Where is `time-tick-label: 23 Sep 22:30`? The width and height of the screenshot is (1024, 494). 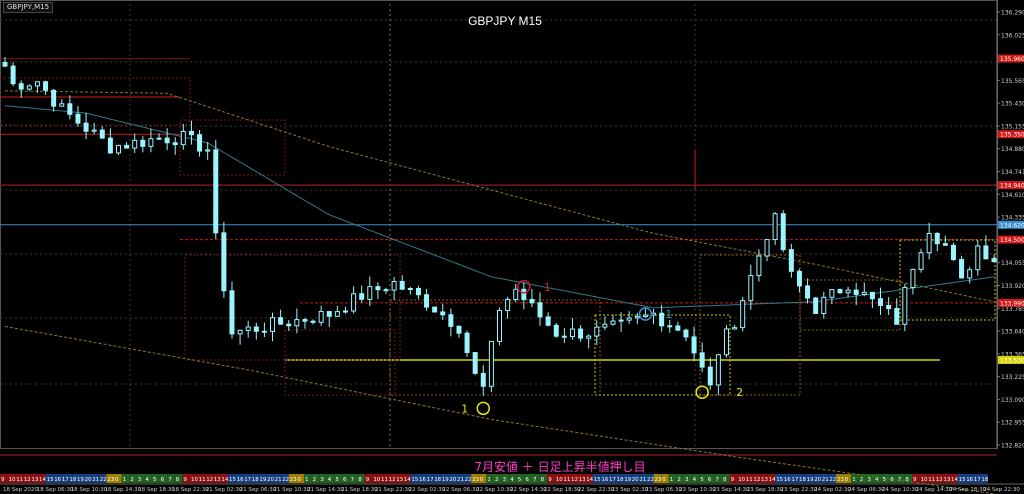
time-tick-label: 23 Sep 22:30 is located at coordinates (798, 490).